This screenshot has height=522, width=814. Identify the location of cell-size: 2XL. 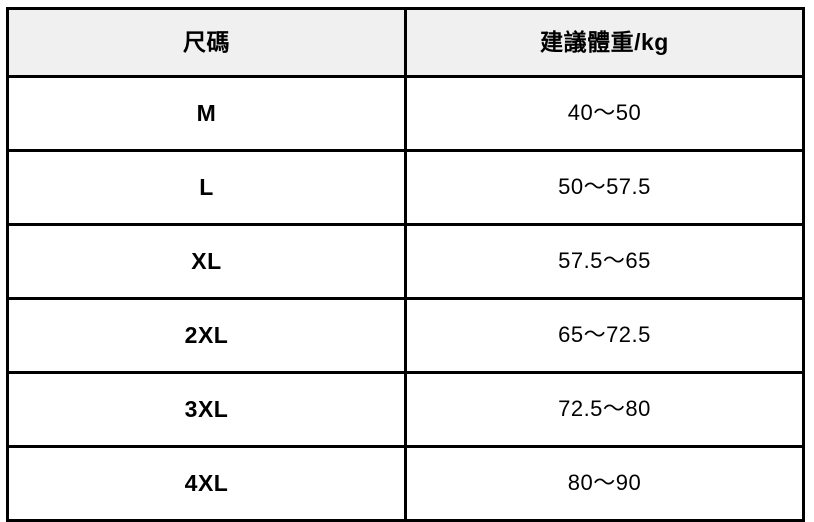
(206, 335).